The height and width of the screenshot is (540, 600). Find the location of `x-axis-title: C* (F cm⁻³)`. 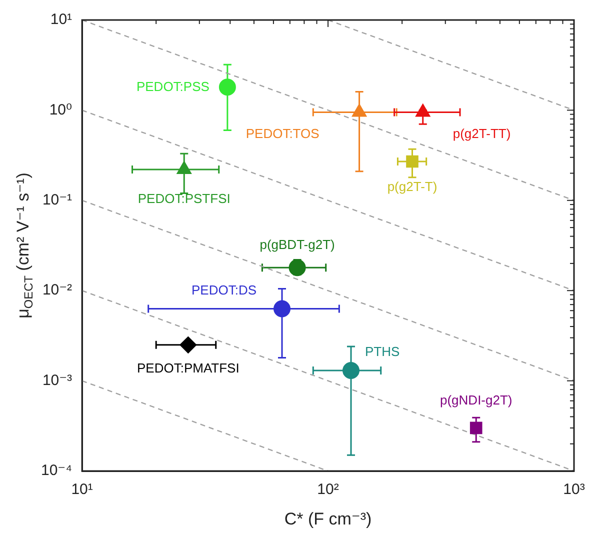

x-axis-title: C* (F cm⁻³) is located at coordinates (328, 519).